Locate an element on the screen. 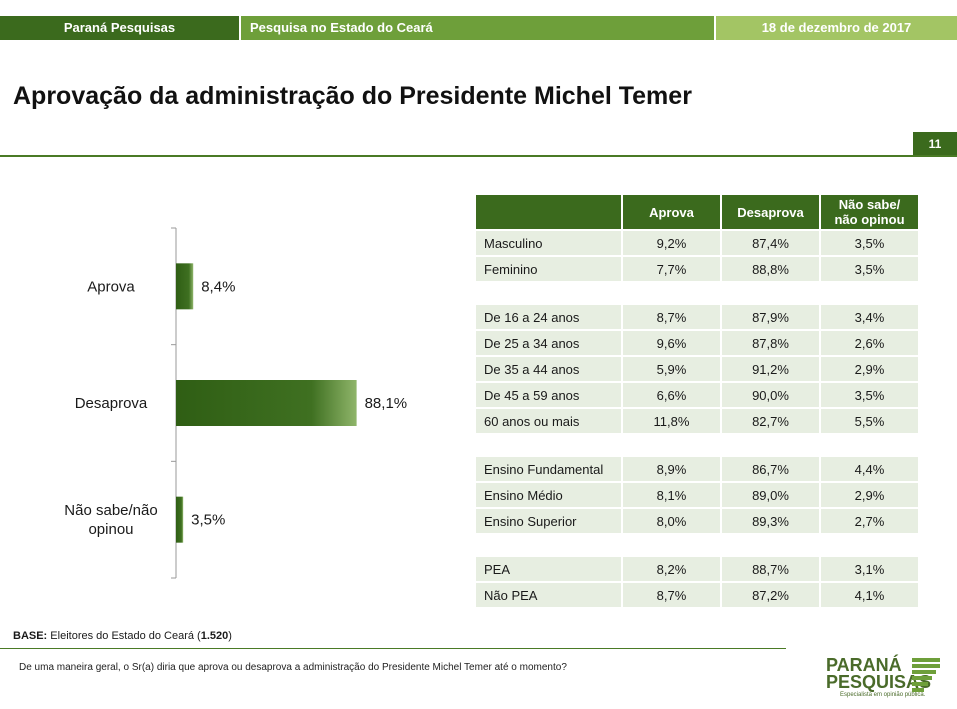 Image resolution: width=957 pixels, height=709 pixels. category-label: Não sabe/não is located at coordinates (110, 510).